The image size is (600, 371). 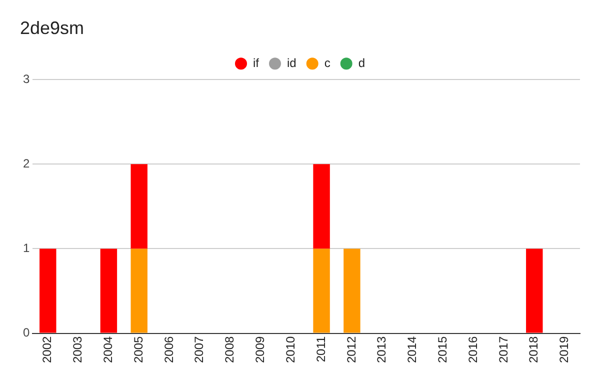 I want to click on x-tick-label: 2003, so click(x=77, y=350).